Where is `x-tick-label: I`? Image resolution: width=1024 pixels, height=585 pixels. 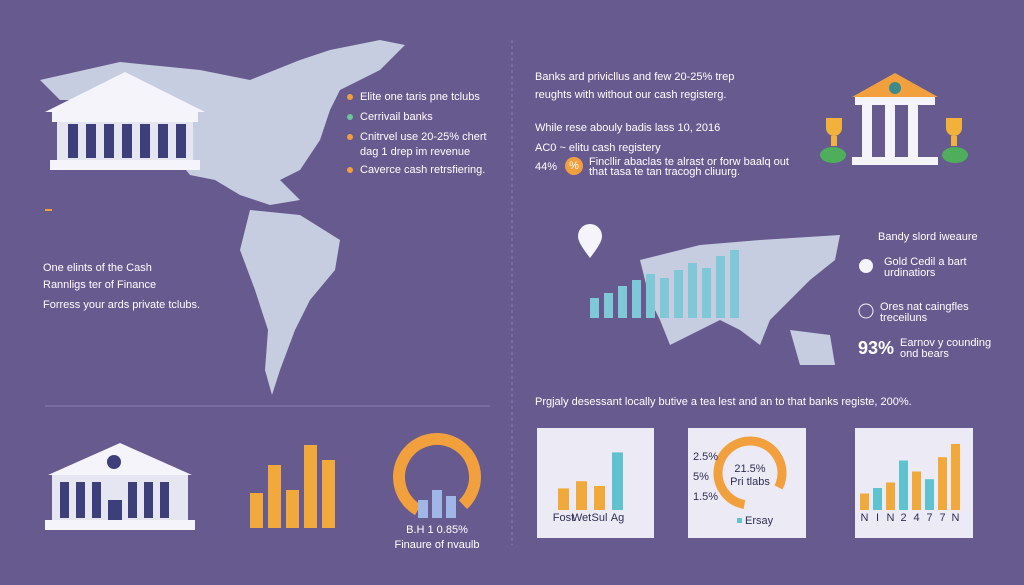 x-tick-label: I is located at coordinates (877, 518).